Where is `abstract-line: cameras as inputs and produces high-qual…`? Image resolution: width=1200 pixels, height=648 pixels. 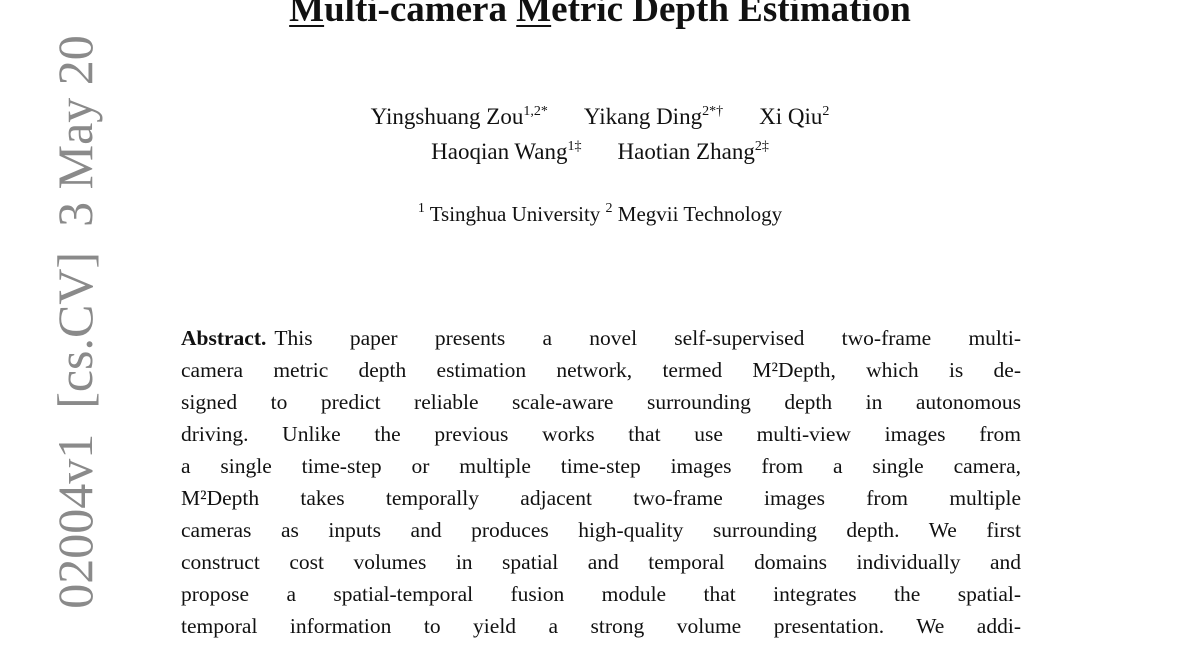
abstract-line: cameras as inputs and produces high-qual… is located at coordinates (601, 530).